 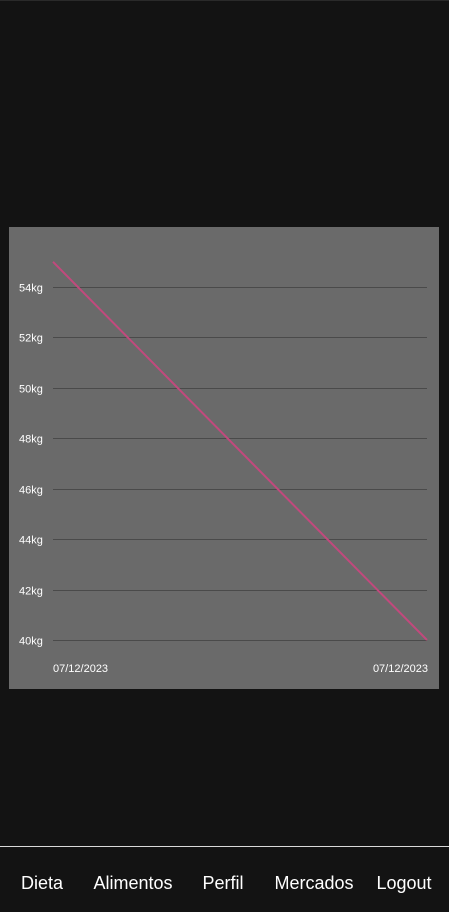 What do you see at coordinates (31, 339) in the screenshot?
I see `y-tick-label: 52kg` at bounding box center [31, 339].